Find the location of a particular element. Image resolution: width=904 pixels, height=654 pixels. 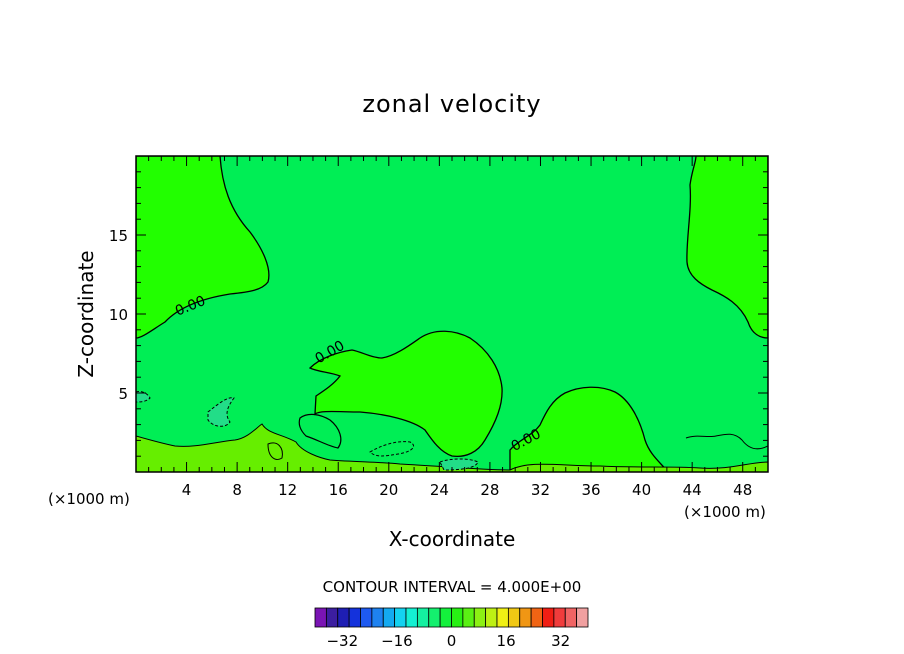

x-tick-label: 32 is located at coordinates (540, 490).